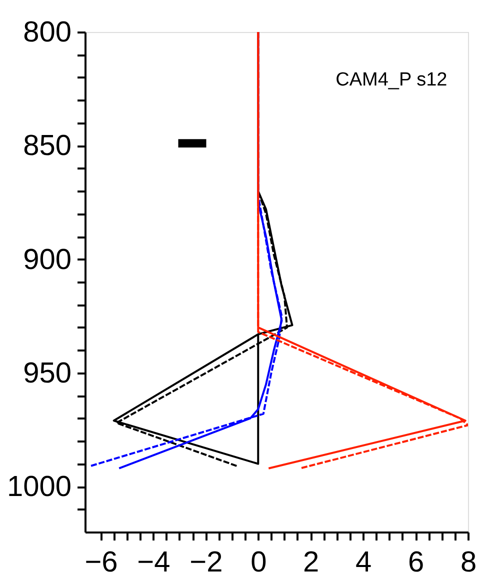 The height and width of the screenshot is (574, 502). I want to click on annotation: CAM4_P s12, so click(392, 80).